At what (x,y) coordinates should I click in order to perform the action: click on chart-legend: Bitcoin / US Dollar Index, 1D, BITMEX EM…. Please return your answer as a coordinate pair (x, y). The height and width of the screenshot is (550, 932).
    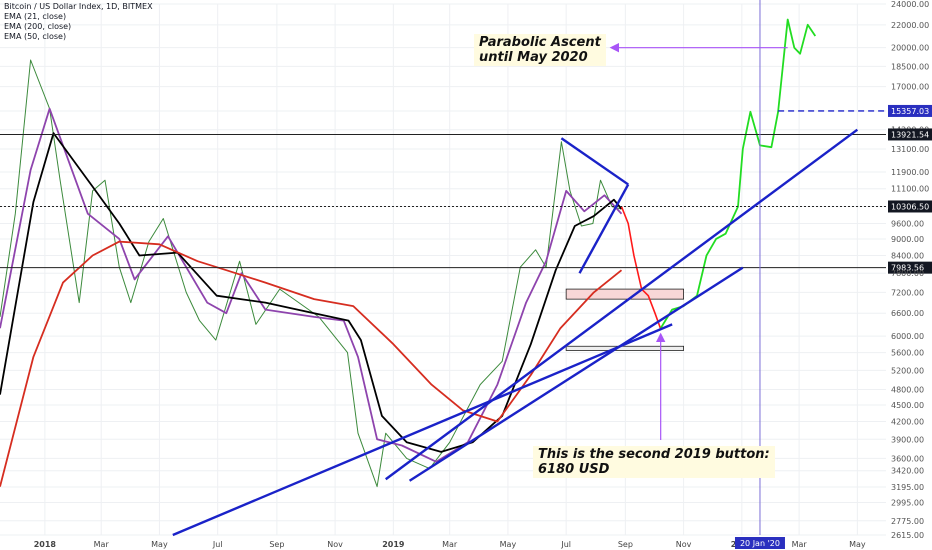
    Looking at the image, I should click on (78, 22).